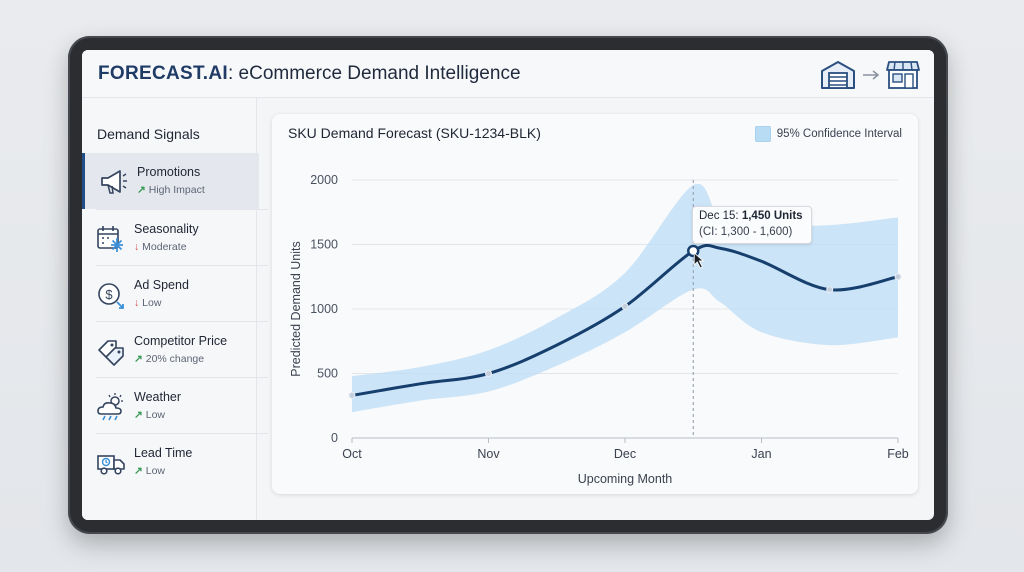  What do you see at coordinates (625, 479) in the screenshot?
I see `x-axis-label: Upcoming Month` at bounding box center [625, 479].